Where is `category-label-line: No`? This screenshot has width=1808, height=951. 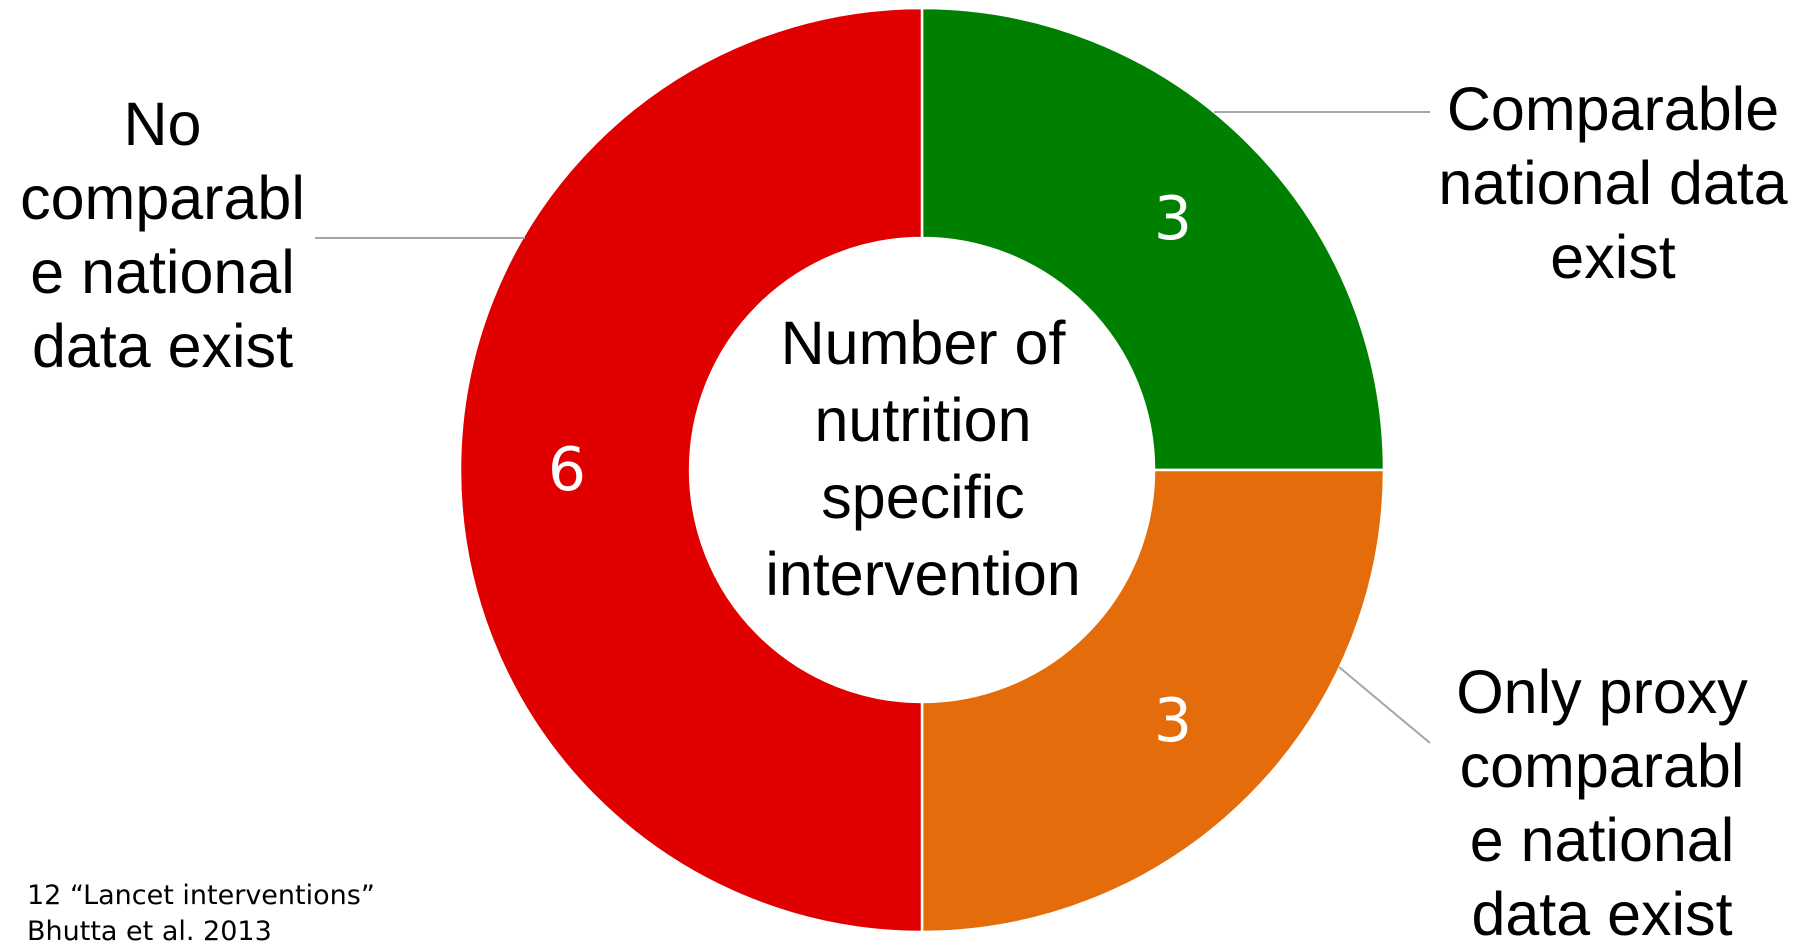 category-label-line: No is located at coordinates (162, 124).